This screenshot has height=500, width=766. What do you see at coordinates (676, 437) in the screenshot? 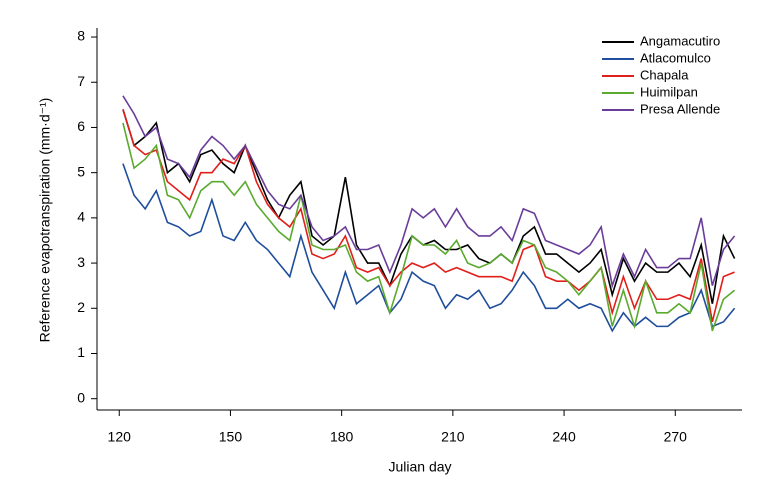
I see `x-tick-label: 270` at bounding box center [676, 437].